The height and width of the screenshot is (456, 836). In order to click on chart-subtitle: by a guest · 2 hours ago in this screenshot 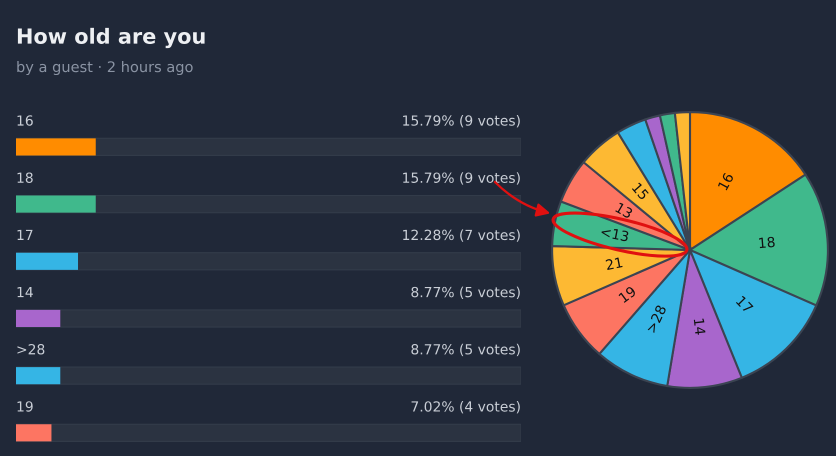, I will do `click(105, 68)`.